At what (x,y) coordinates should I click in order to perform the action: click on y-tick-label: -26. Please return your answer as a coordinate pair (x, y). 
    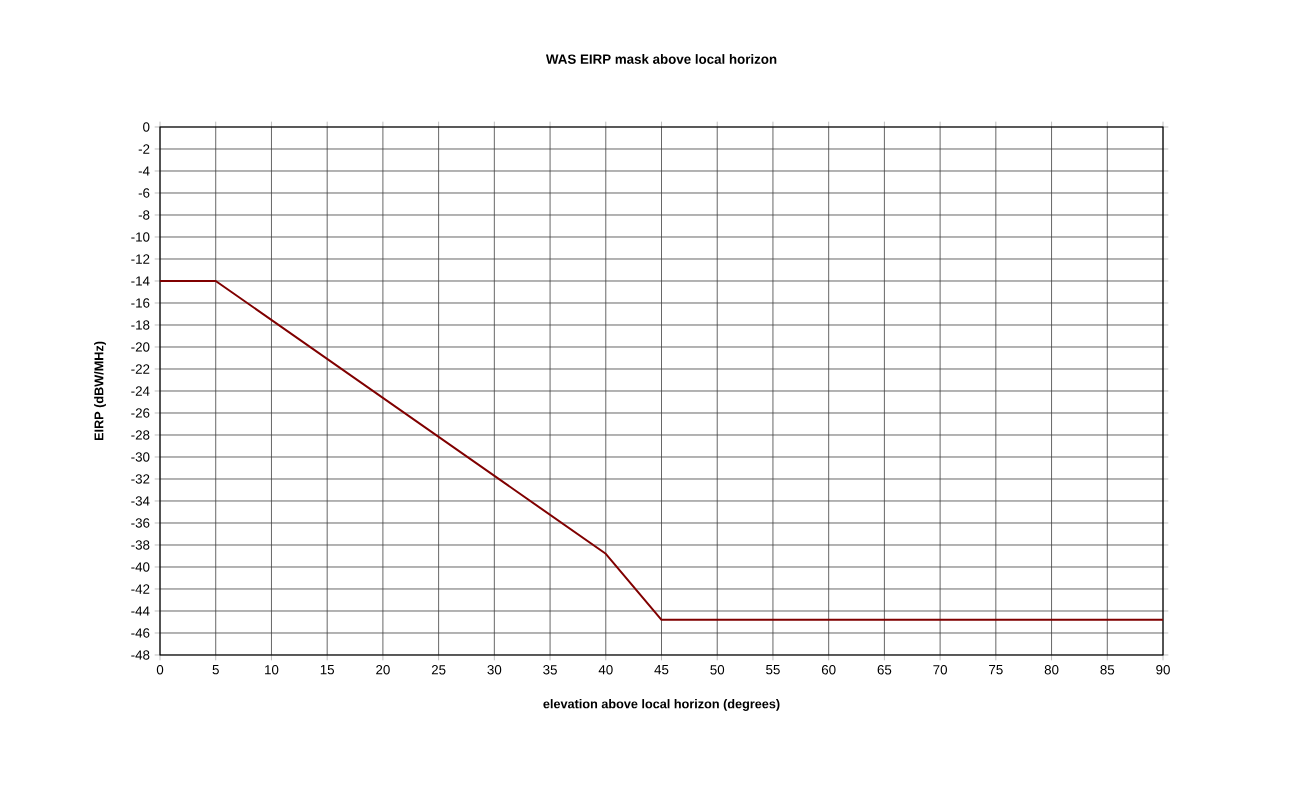
    Looking at the image, I should click on (140, 413).